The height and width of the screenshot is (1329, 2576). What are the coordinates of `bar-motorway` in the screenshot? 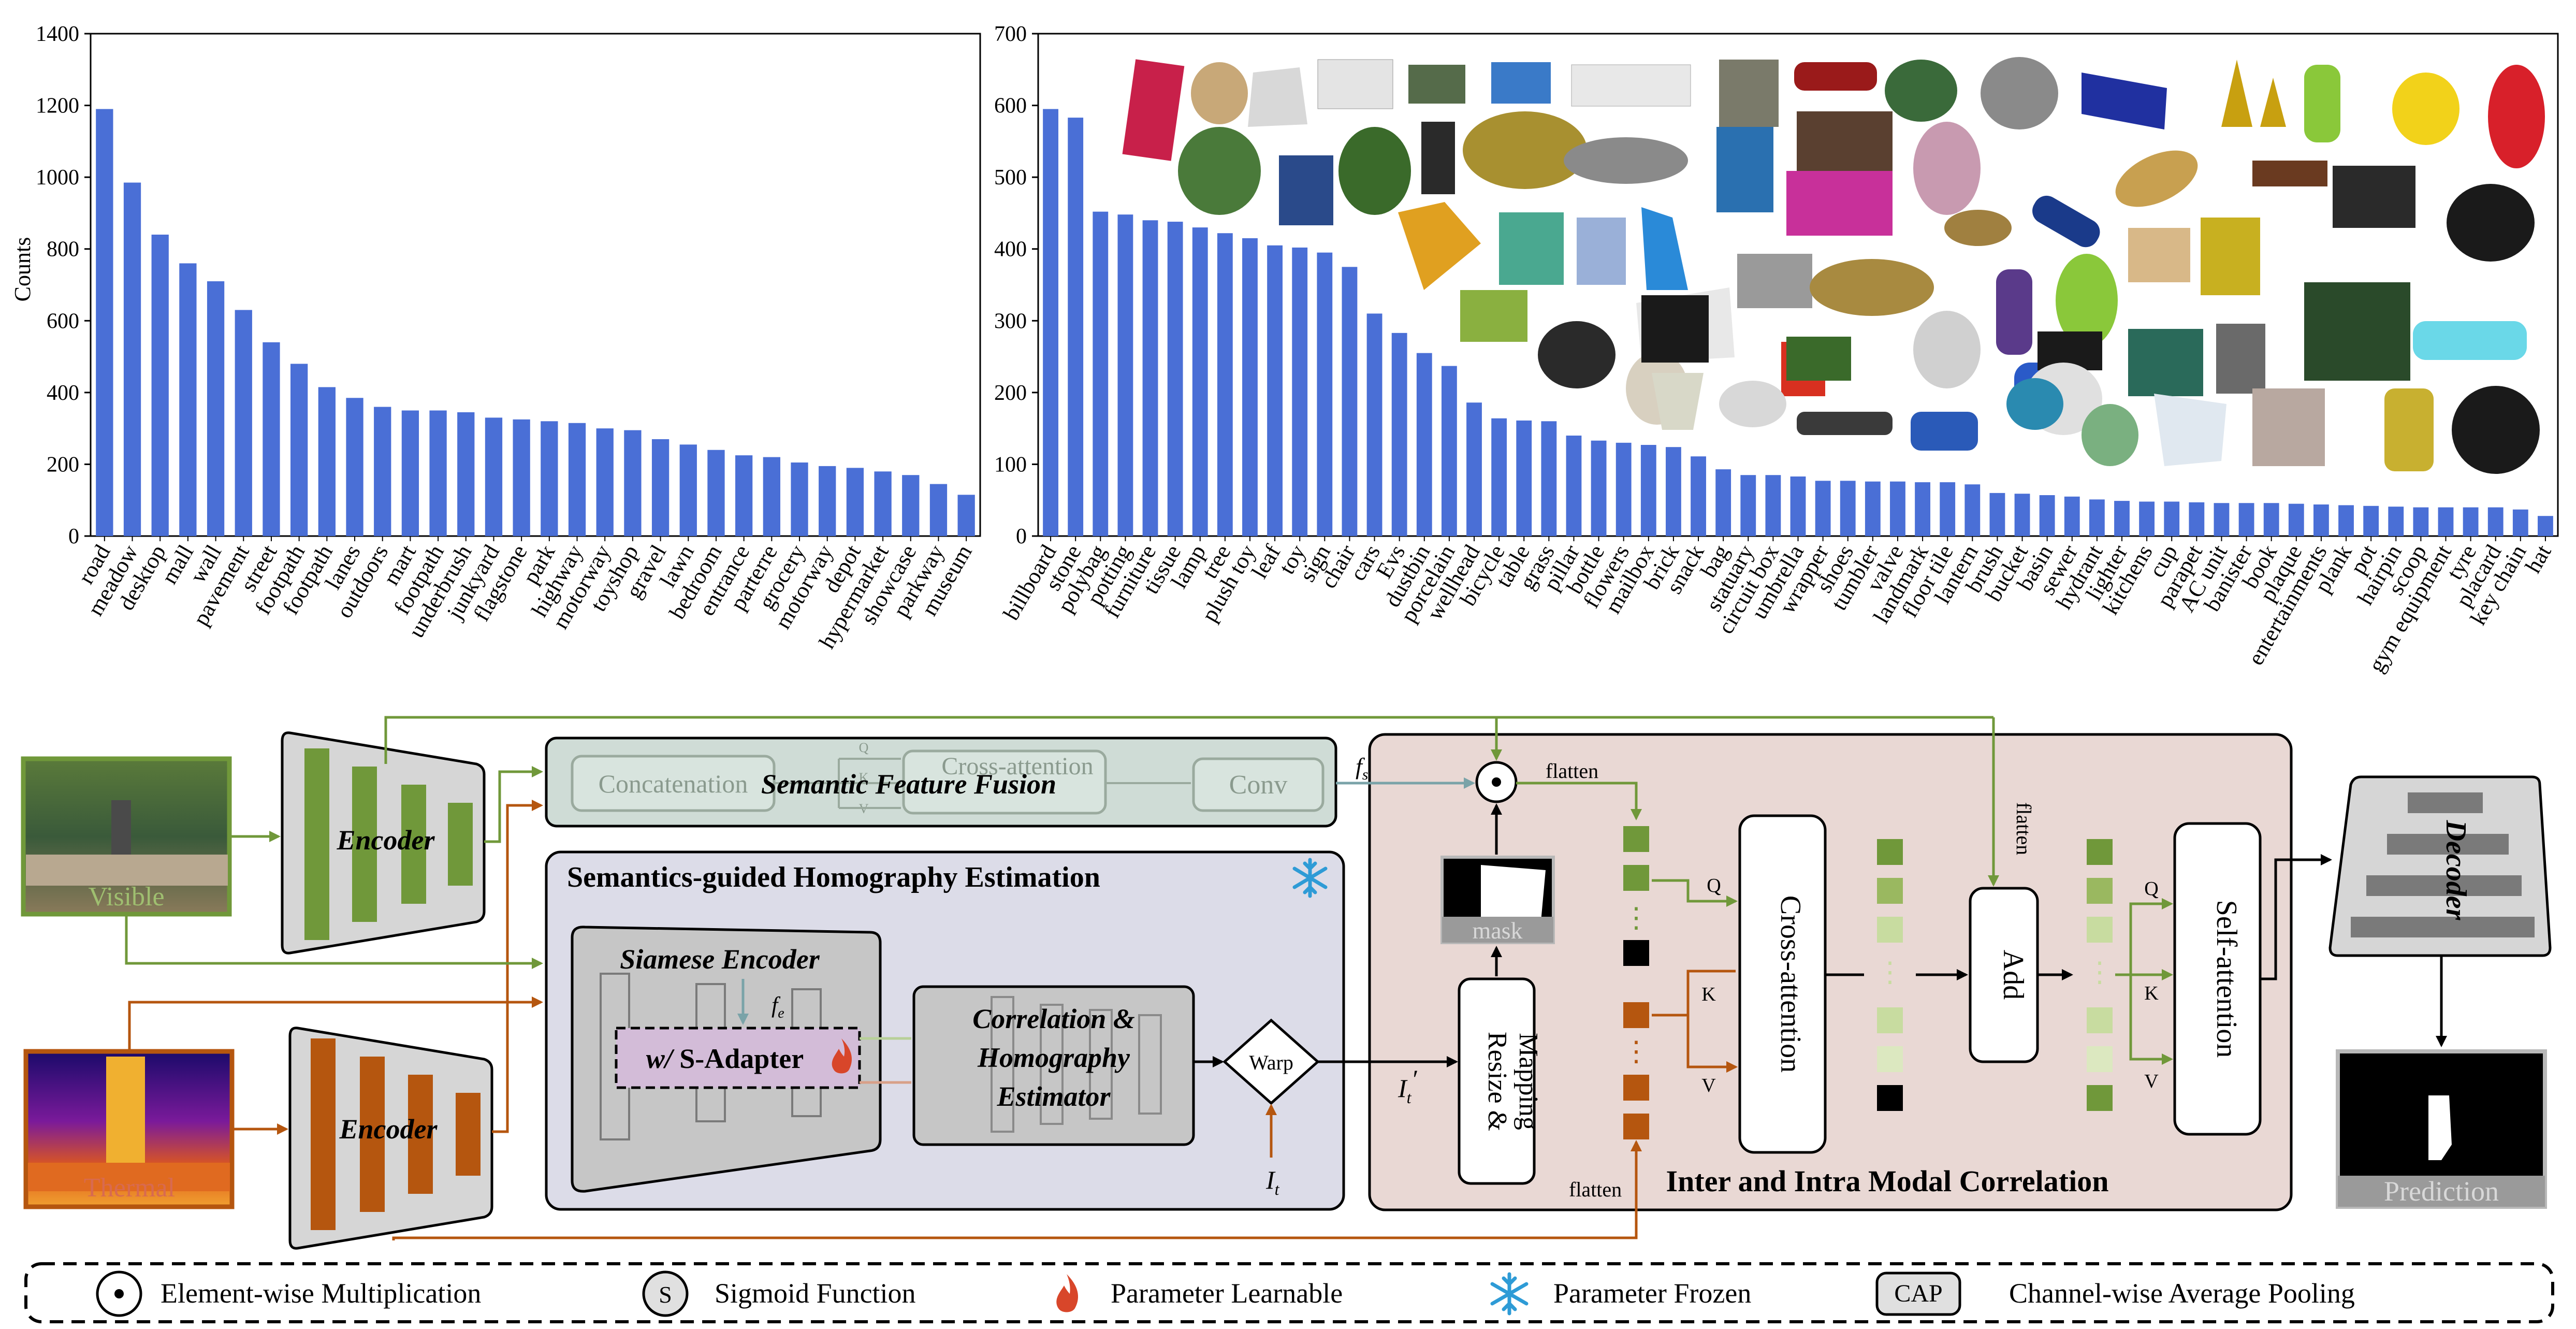 It's located at (605, 482).